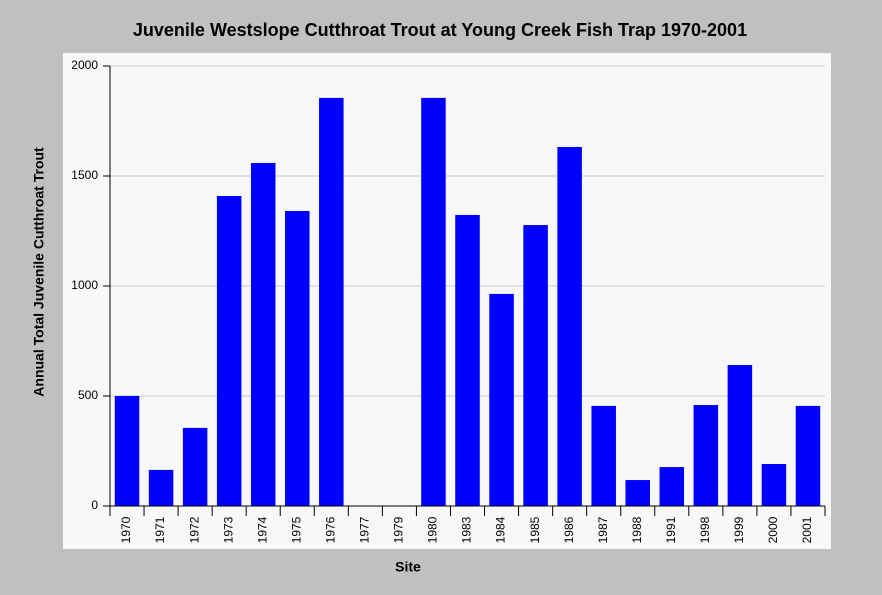 The image size is (882, 595). I want to click on y-tick-label: 500, so click(88, 395).